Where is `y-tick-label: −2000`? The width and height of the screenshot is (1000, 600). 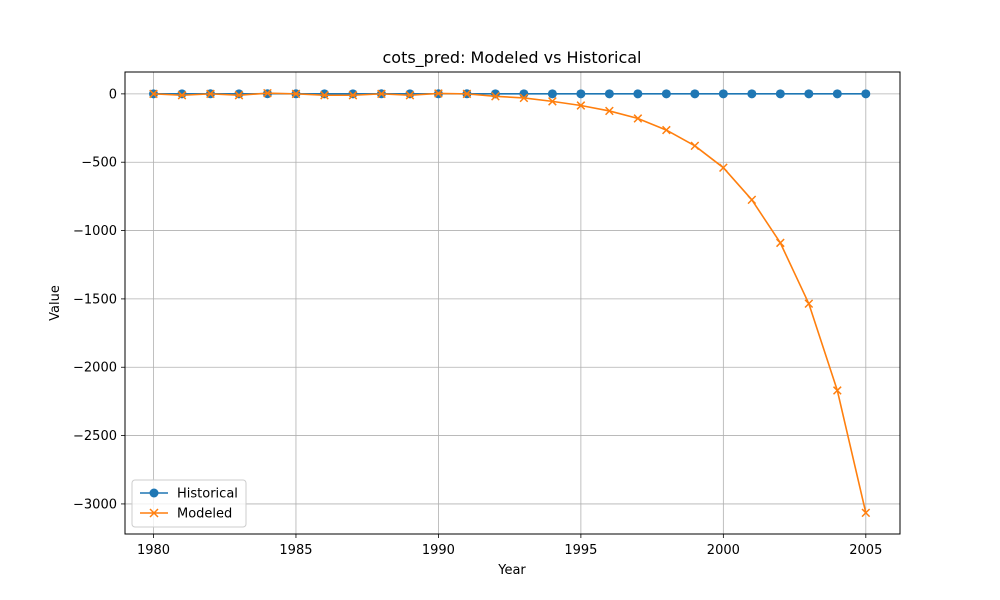
y-tick-label: −2000 is located at coordinates (95, 368).